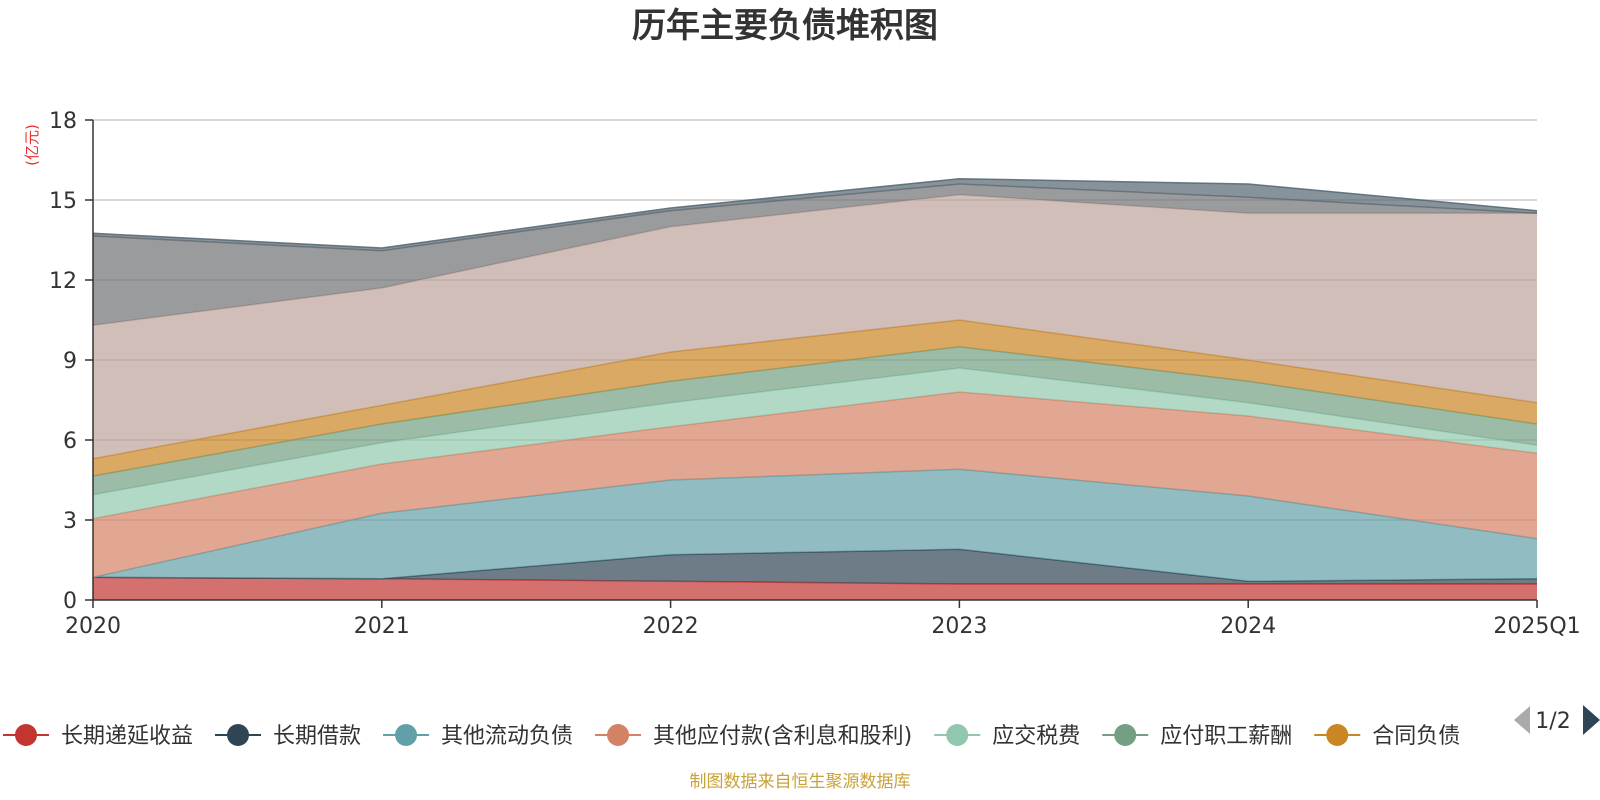 The width and height of the screenshot is (1600, 800). What do you see at coordinates (70, 601) in the screenshot?
I see `y-tick-label: 0` at bounding box center [70, 601].